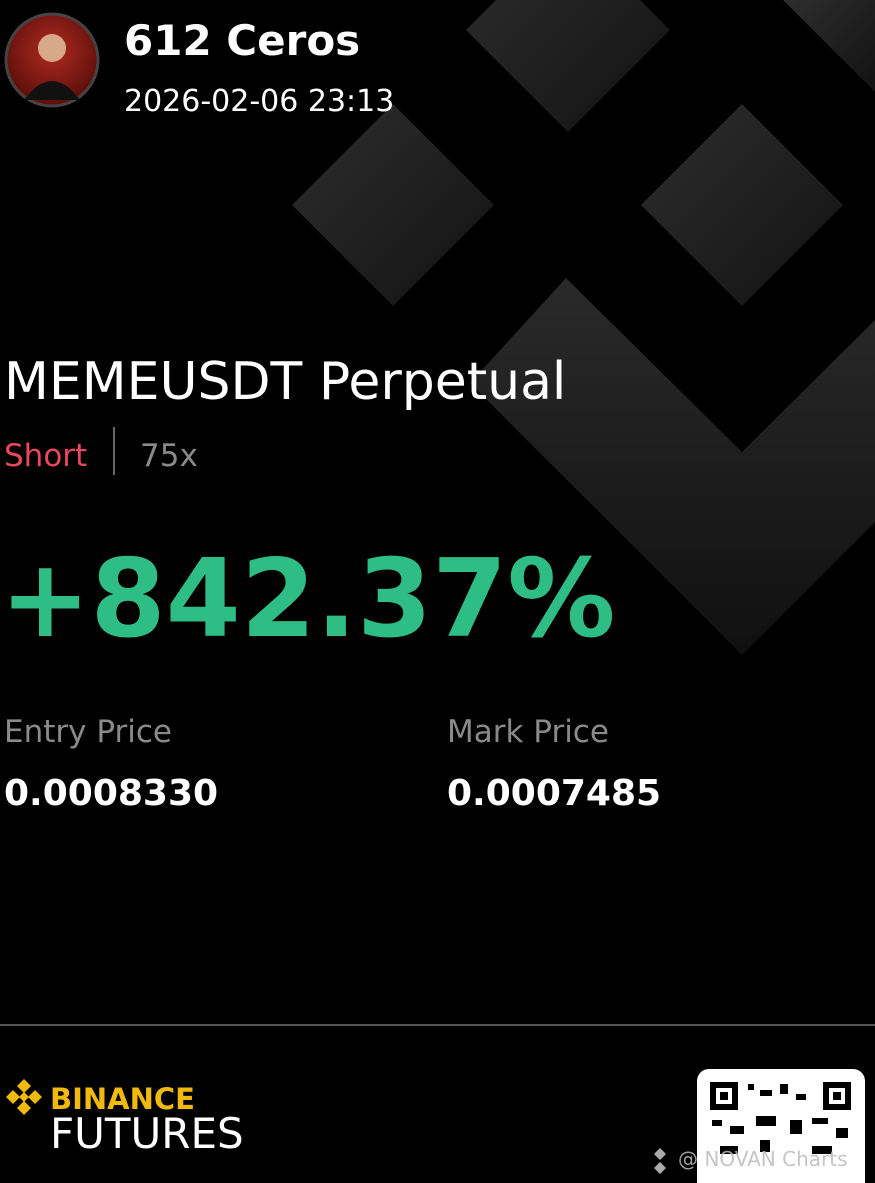 Image resolution: width=875 pixels, height=1183 pixels. What do you see at coordinates (111, 793) in the screenshot?
I see `price-value: 0.0008330` at bounding box center [111, 793].